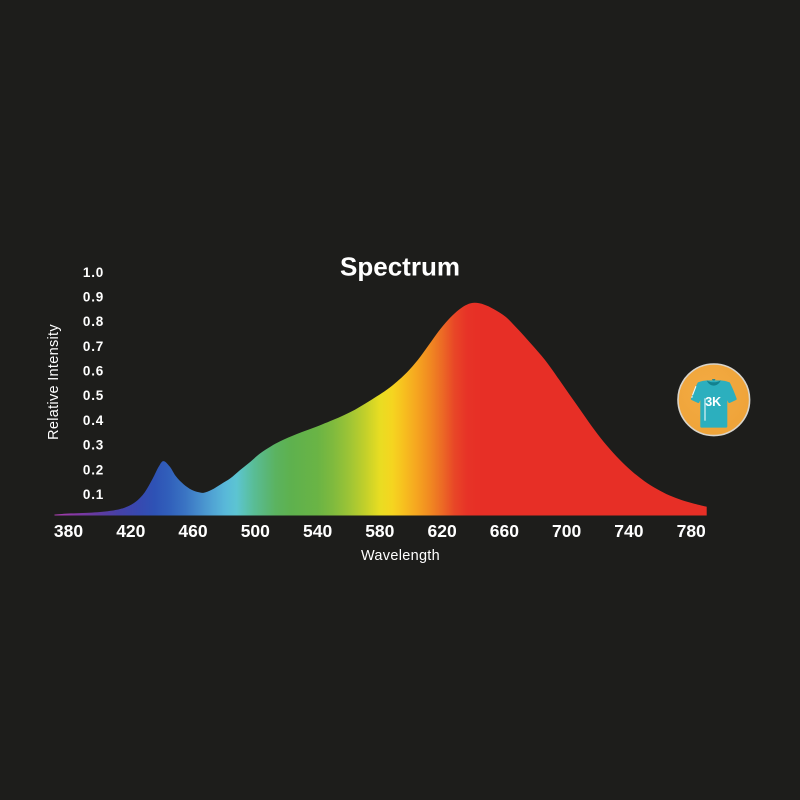 This screenshot has width=800, height=800. Describe the element at coordinates (93, 321) in the screenshot. I see `svg-text: 0.8` at that location.